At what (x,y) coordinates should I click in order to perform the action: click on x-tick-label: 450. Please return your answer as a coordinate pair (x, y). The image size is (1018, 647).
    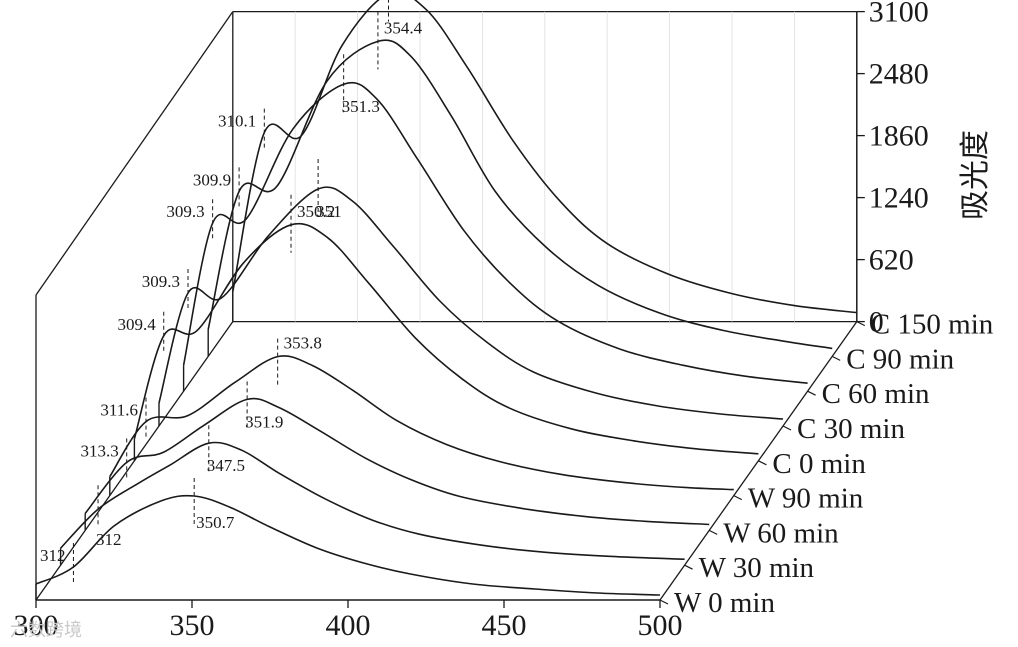
    Looking at the image, I should click on (504, 625).